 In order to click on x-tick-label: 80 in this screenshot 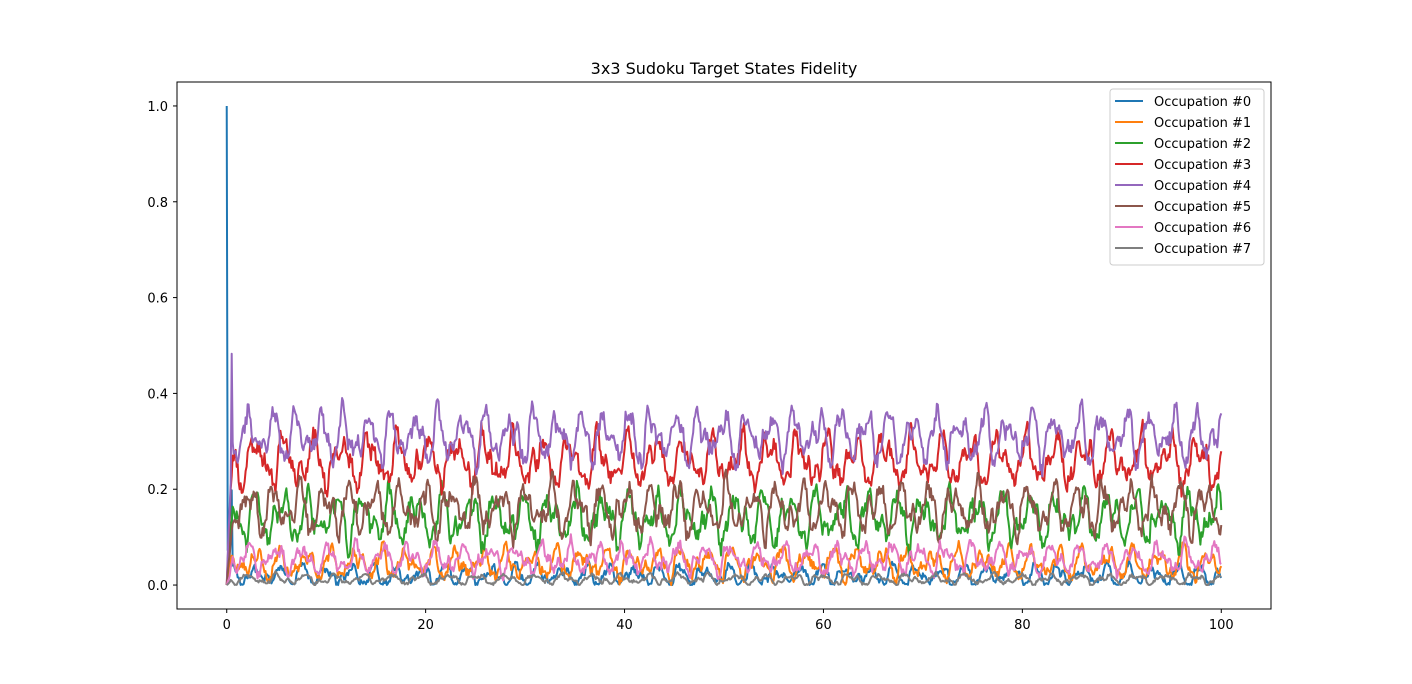, I will do `click(1022, 625)`.